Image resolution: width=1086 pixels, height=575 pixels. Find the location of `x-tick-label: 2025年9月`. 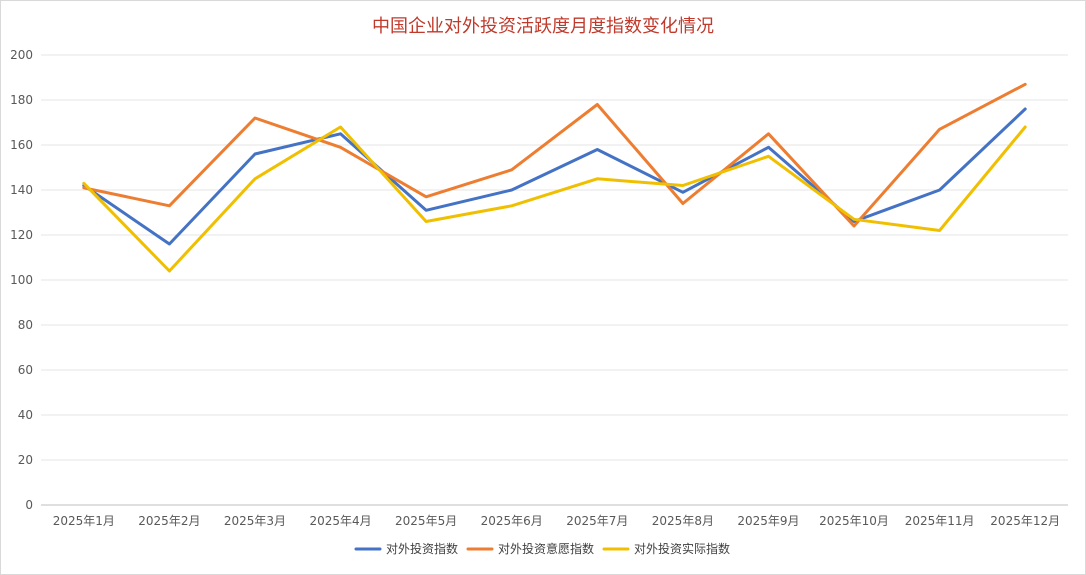

x-tick-label: 2025年9月 is located at coordinates (768, 521).